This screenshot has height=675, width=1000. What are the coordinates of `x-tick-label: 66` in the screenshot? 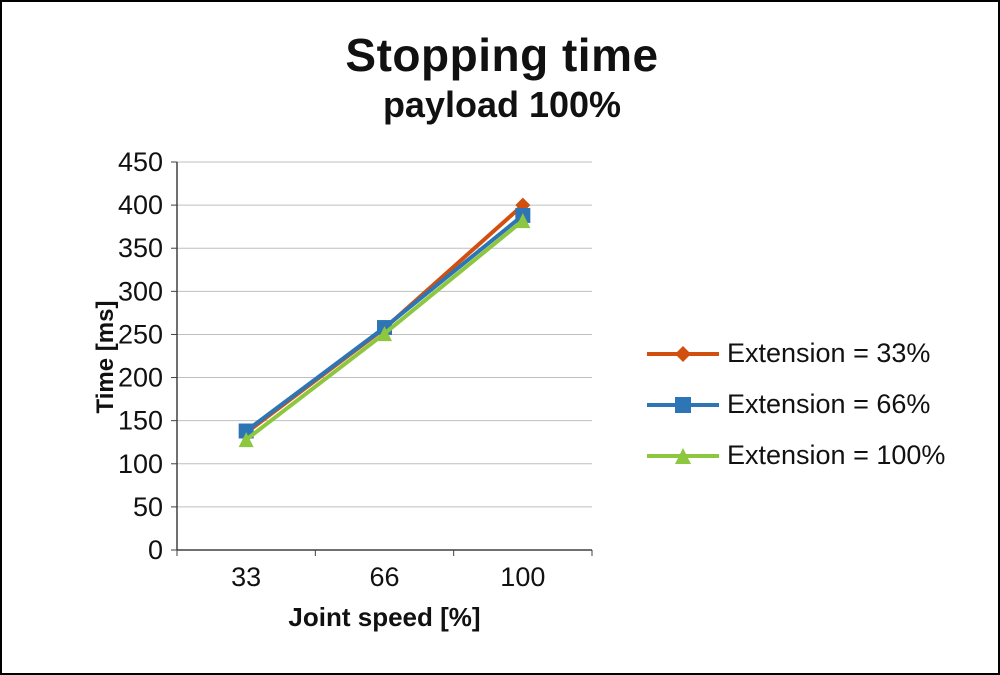 It's located at (384, 577).